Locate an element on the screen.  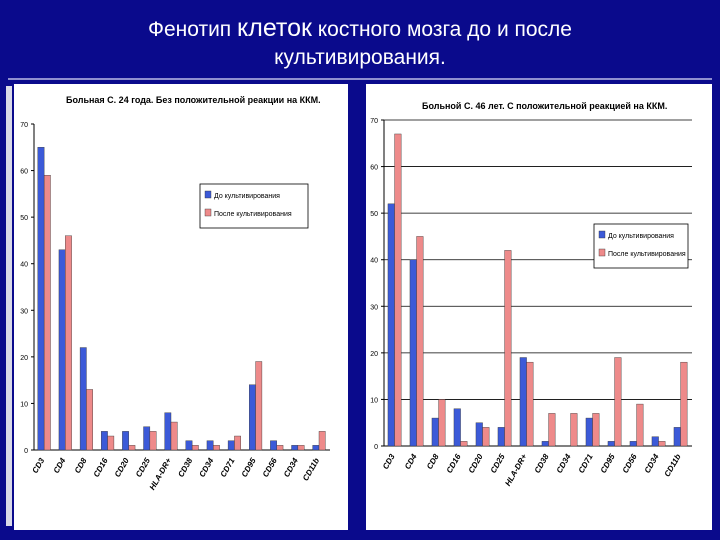
title-text-part2: костного мозга до и после is located at coordinates (441, 29).